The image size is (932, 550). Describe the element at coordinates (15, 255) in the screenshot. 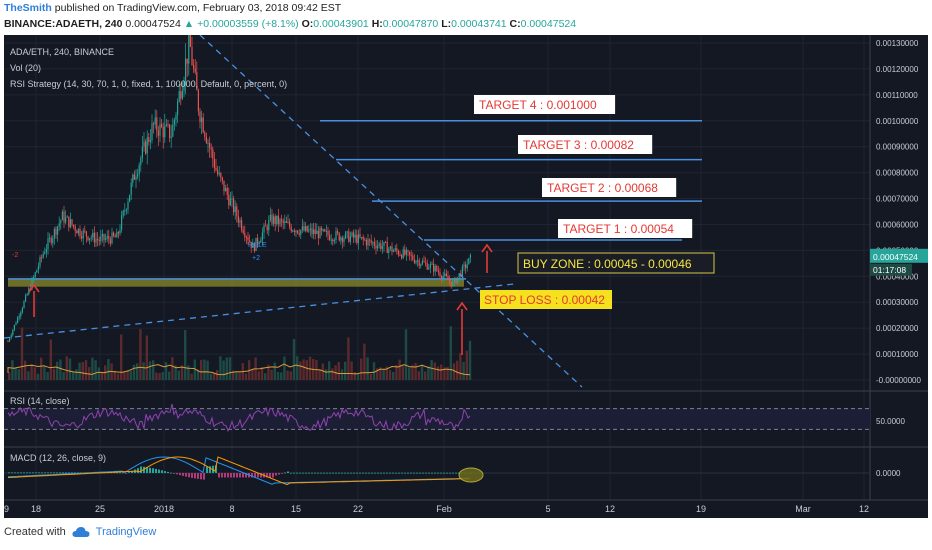

I see `strategy-mark: -2` at that location.